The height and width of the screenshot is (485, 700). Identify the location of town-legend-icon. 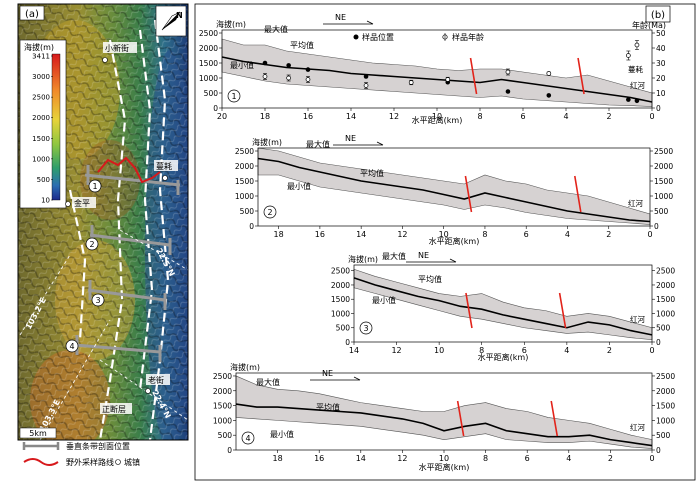
(118, 462).